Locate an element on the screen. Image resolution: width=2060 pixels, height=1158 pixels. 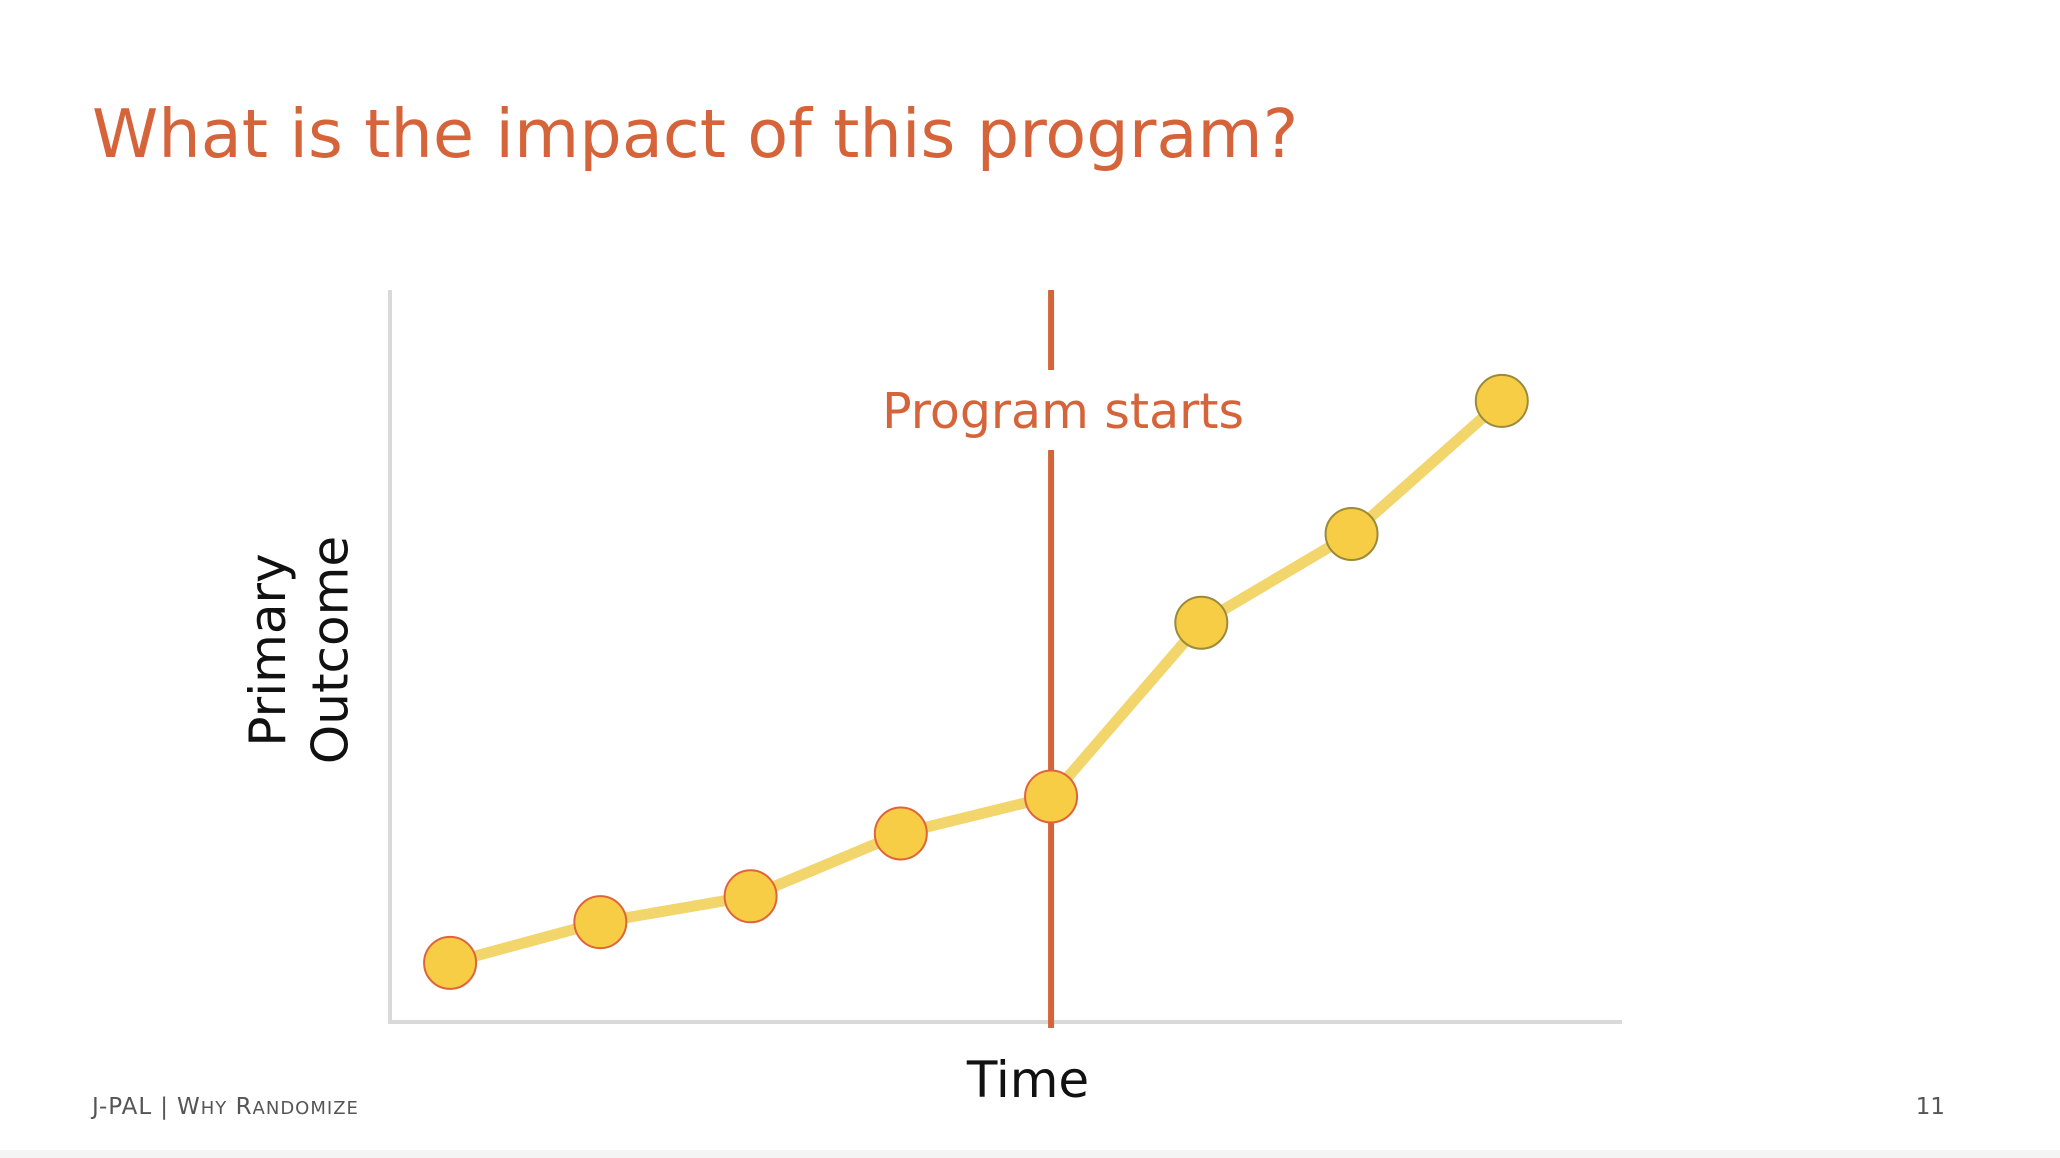
y-axis-label-line: Outcome is located at coordinates (331, 650).